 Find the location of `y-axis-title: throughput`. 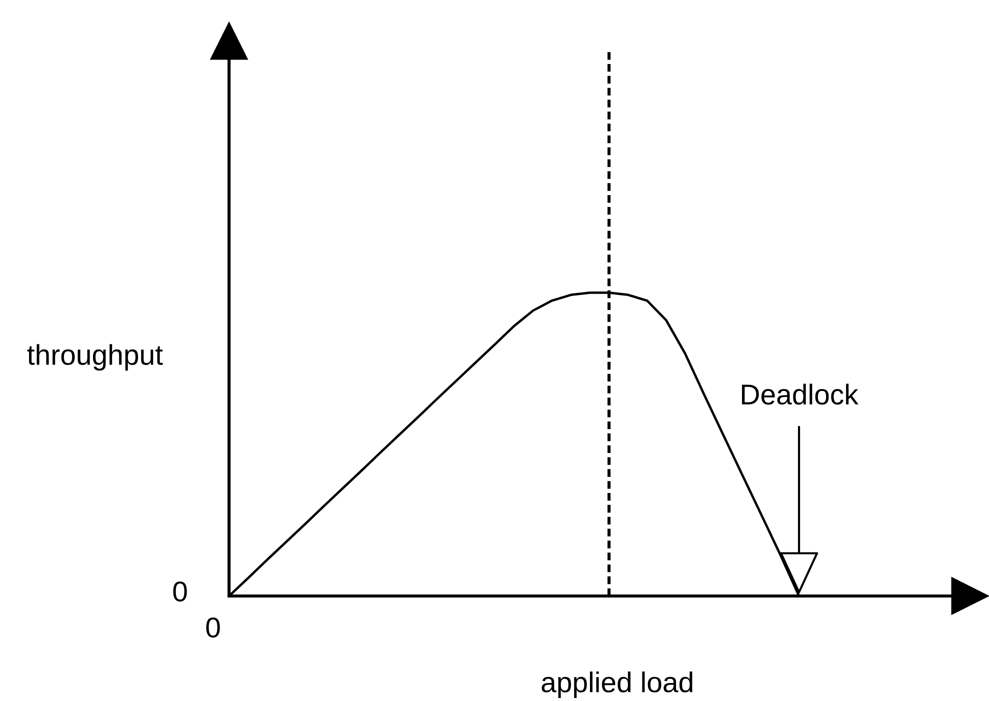

y-axis-title: throughput is located at coordinates (95, 357).